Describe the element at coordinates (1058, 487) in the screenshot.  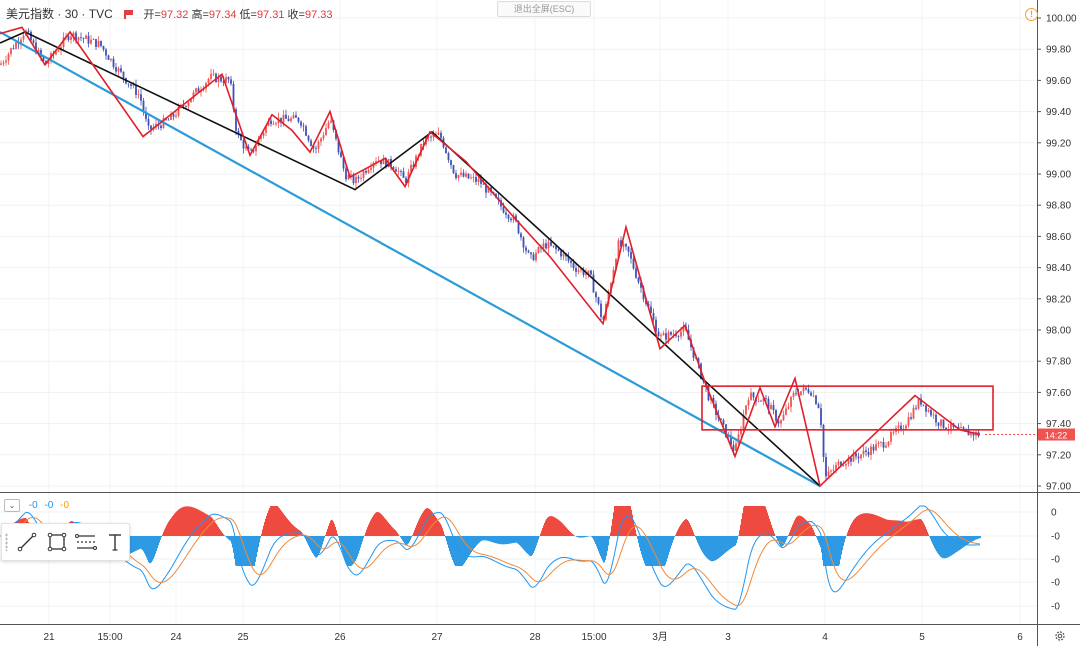
I see `y-tick-label: 97.00` at that location.